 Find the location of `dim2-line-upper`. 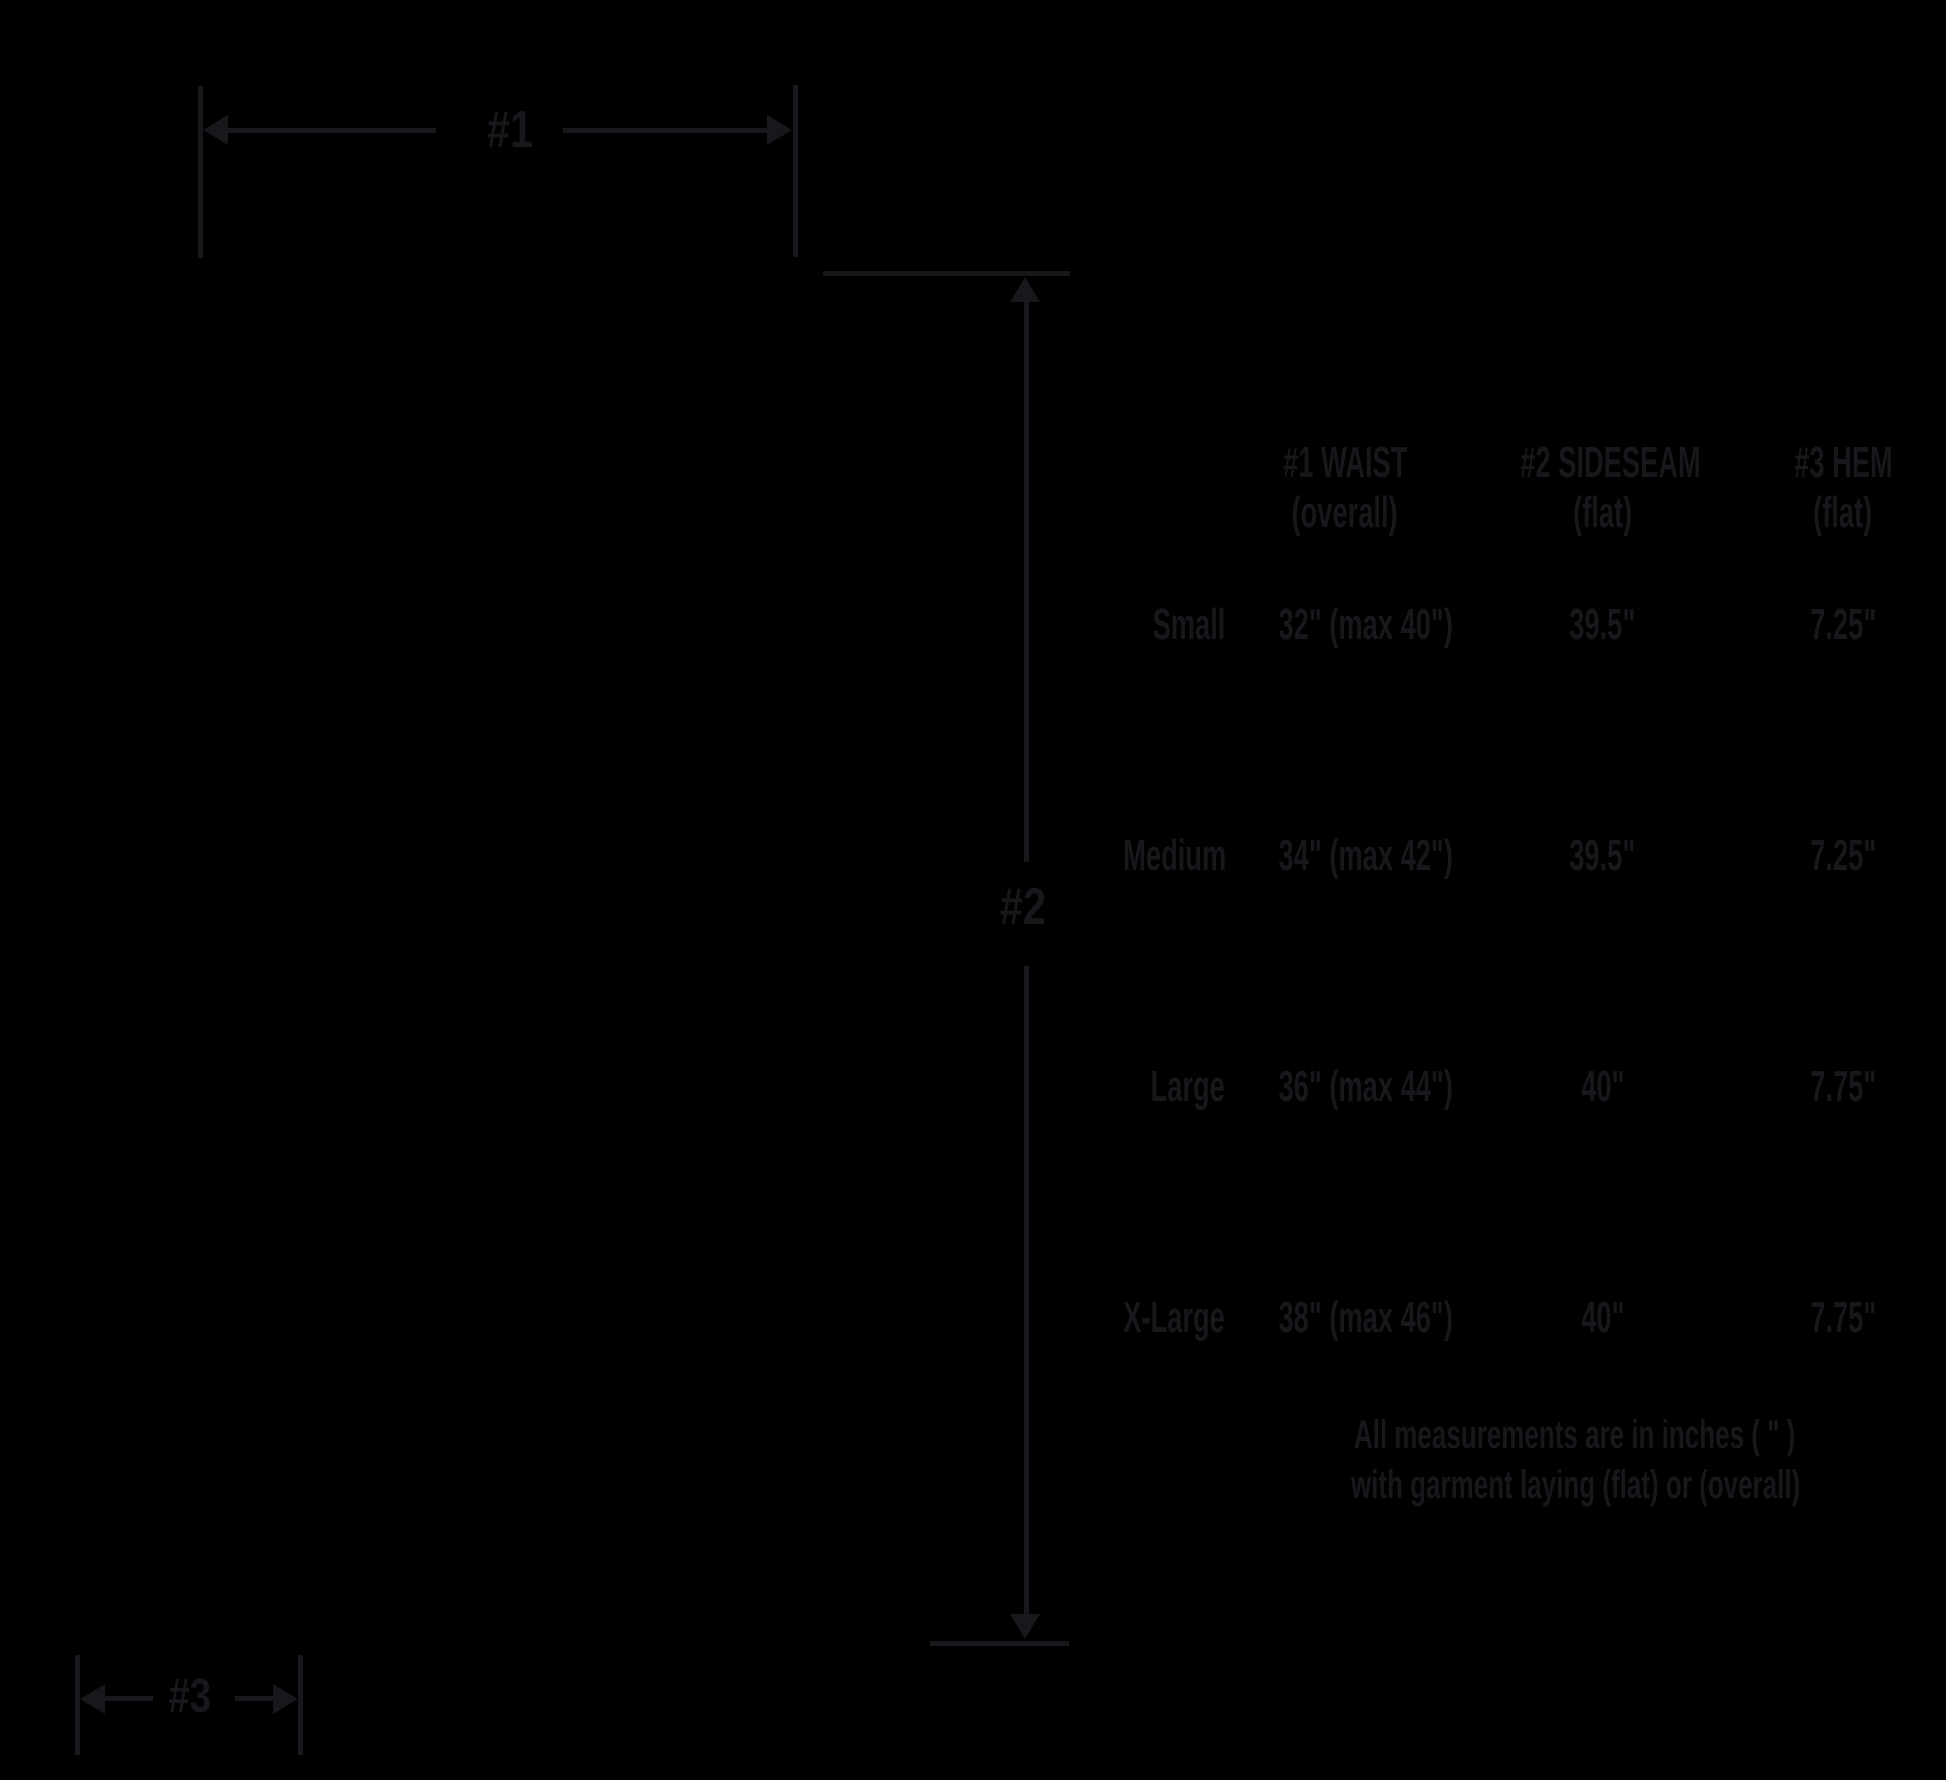

dim2-line-upper is located at coordinates (1026, 581).